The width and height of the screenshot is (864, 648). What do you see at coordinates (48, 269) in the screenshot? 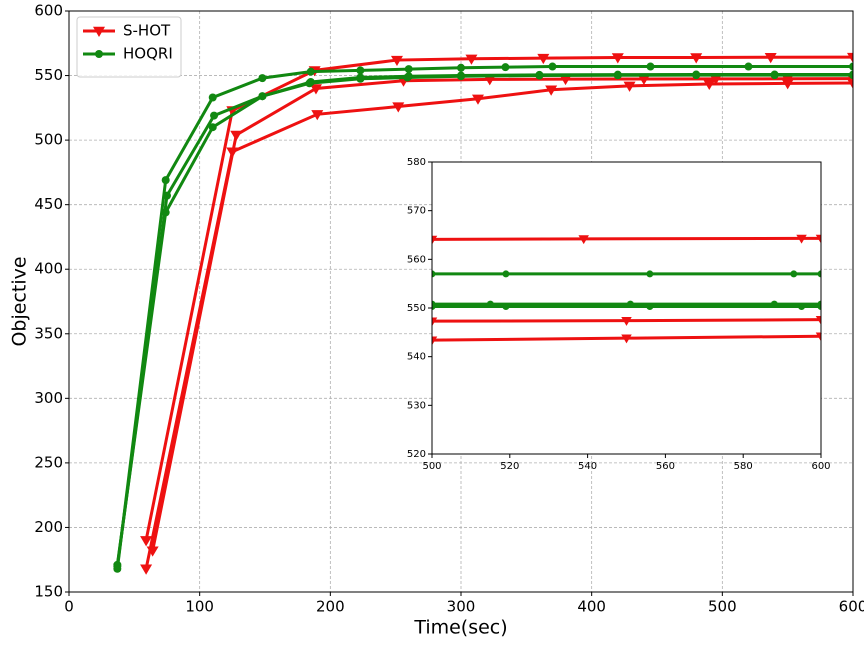
I see `y-tick-label: 400` at bounding box center [48, 269].